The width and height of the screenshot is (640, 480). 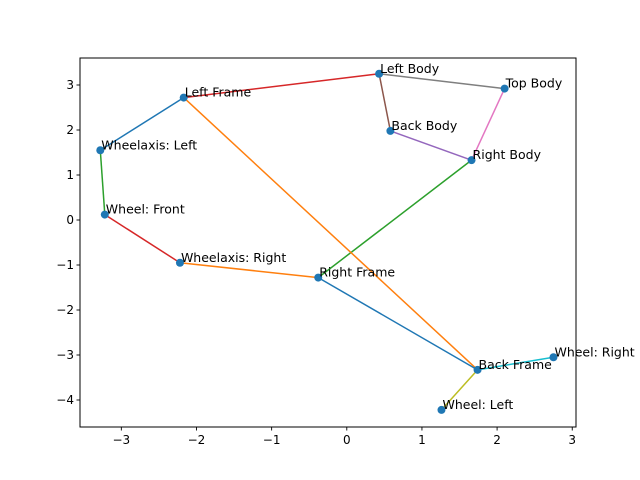 I want to click on x-tick-label: −1, so click(x=272, y=440).